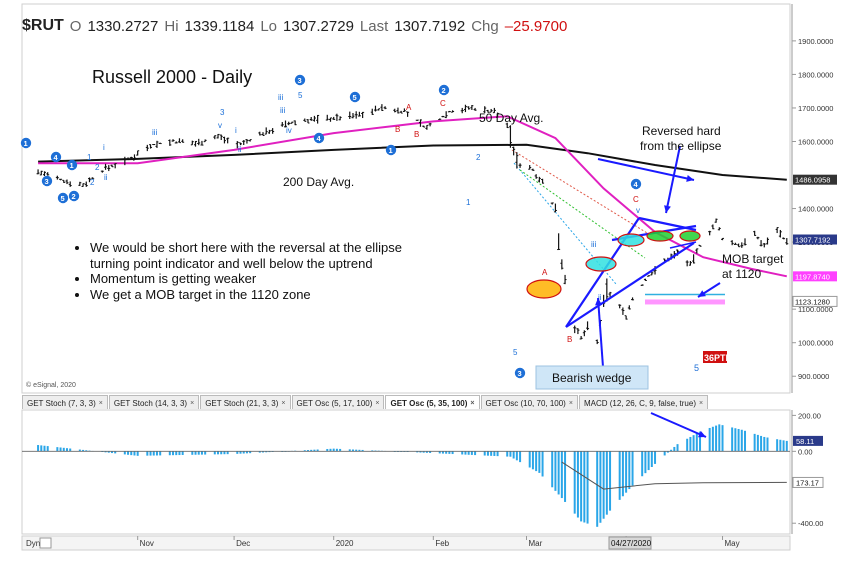 The image size is (862, 562). Describe the element at coordinates (702, 293) in the screenshot. I see `mob-arrow-head` at that location.